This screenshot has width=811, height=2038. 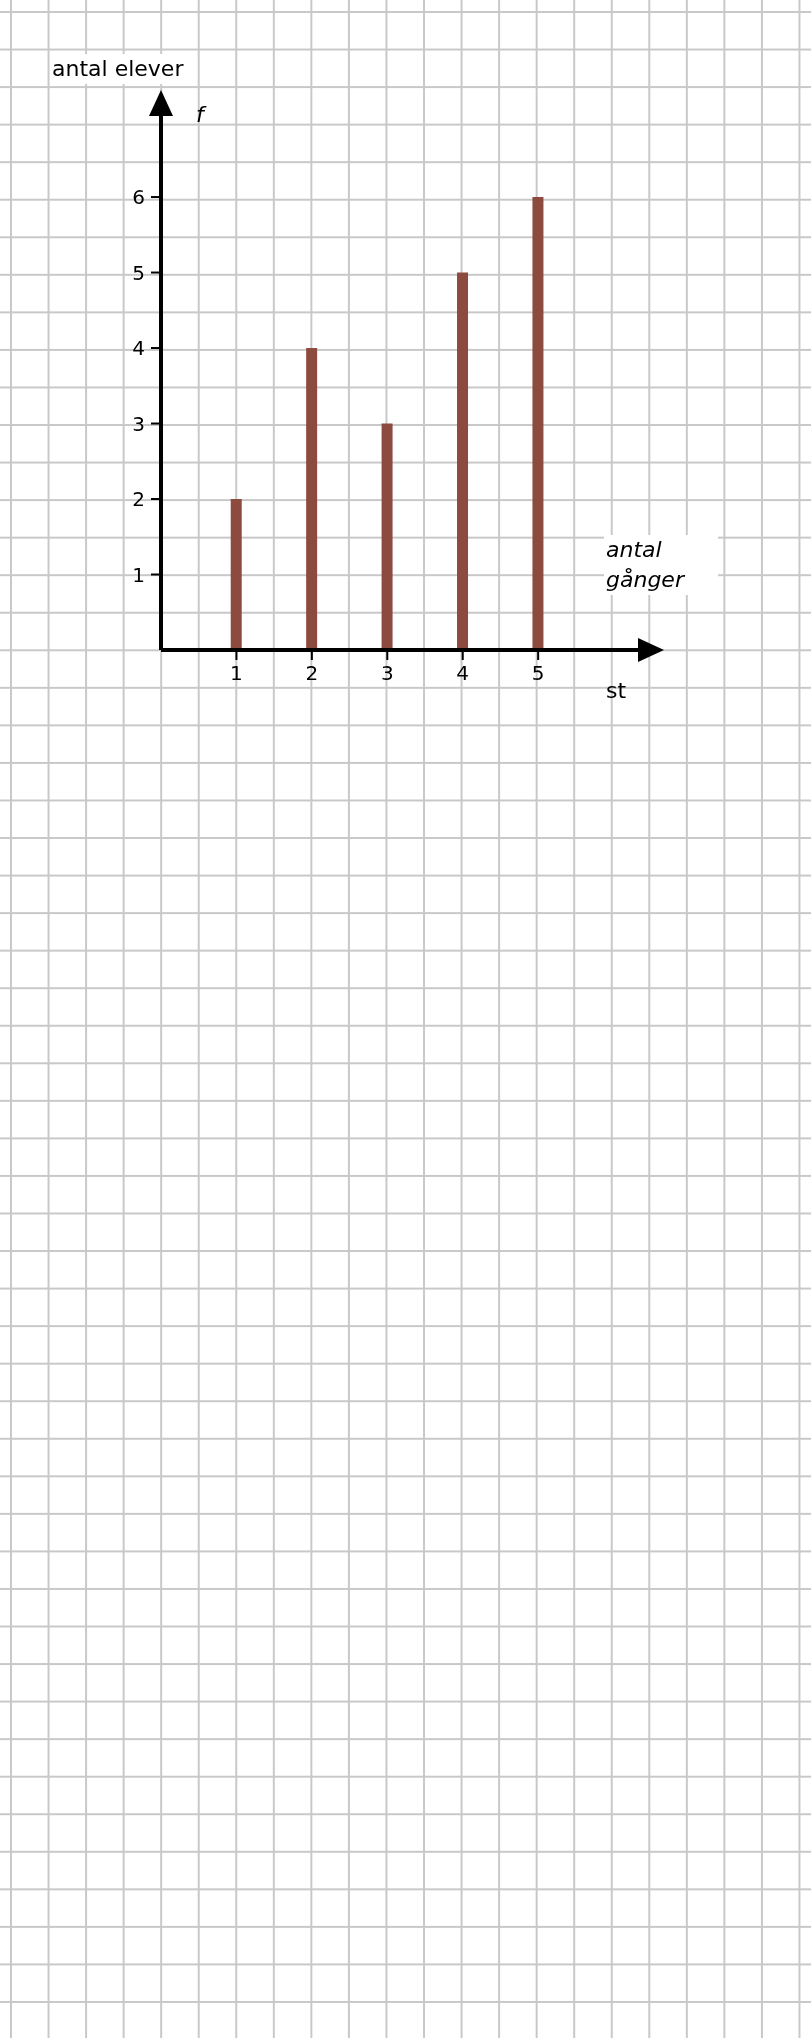 What do you see at coordinates (118, 69) in the screenshot?
I see `y-axis-title: antal elever` at bounding box center [118, 69].